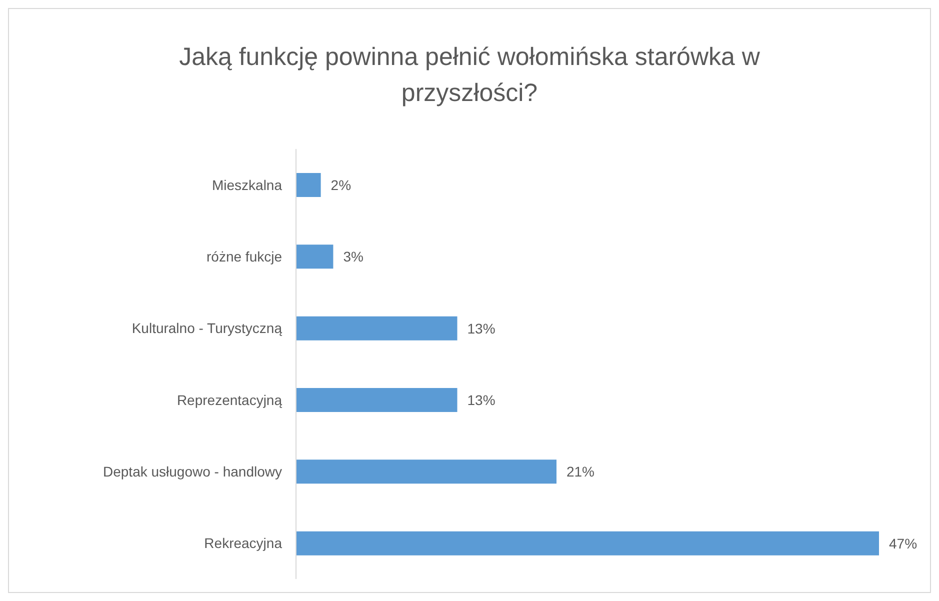  Describe the element at coordinates (903, 543) in the screenshot. I see `data-label: 47%` at that location.